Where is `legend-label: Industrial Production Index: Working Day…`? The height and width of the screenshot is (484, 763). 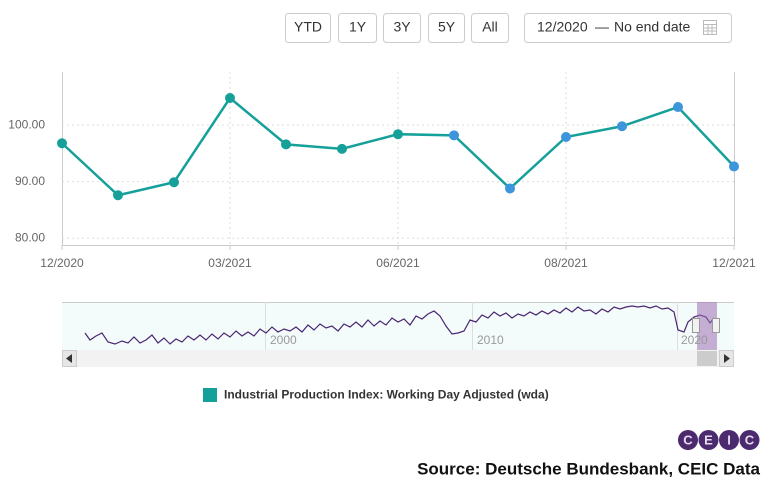 legend-label: Industrial Production Index: Working Day… is located at coordinates (386, 395).